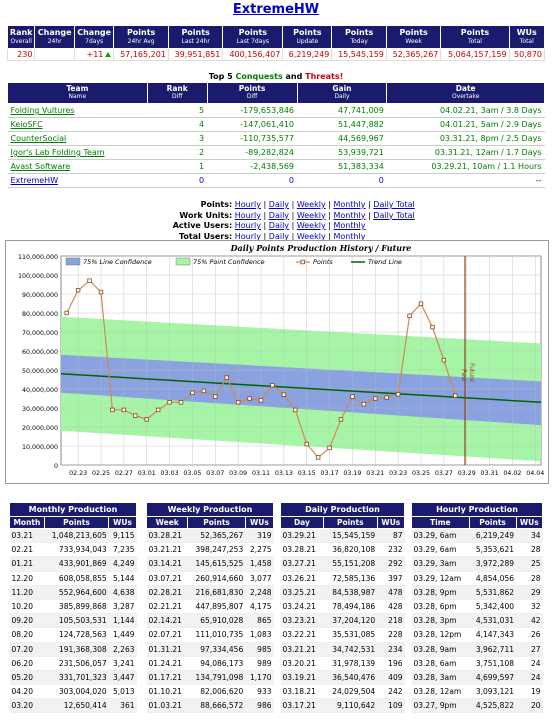 The height and width of the screenshot is (720, 552). Describe the element at coordinates (77, 88) in the screenshot. I see `top5-header-main: Team` at that location.